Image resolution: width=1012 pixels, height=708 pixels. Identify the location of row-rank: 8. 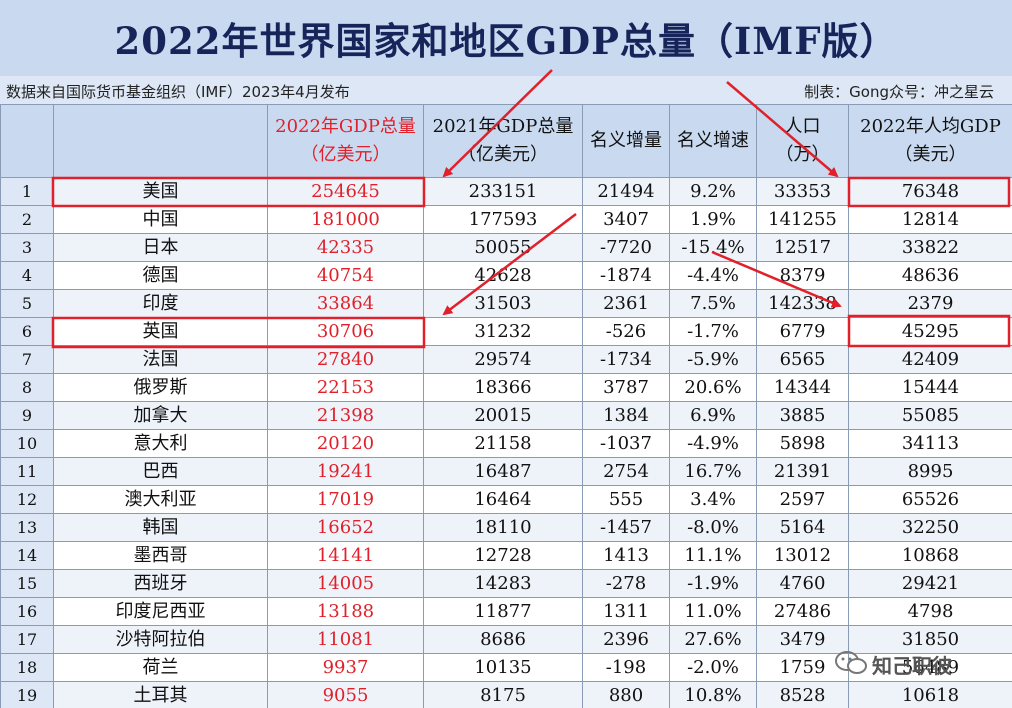
(27, 387).